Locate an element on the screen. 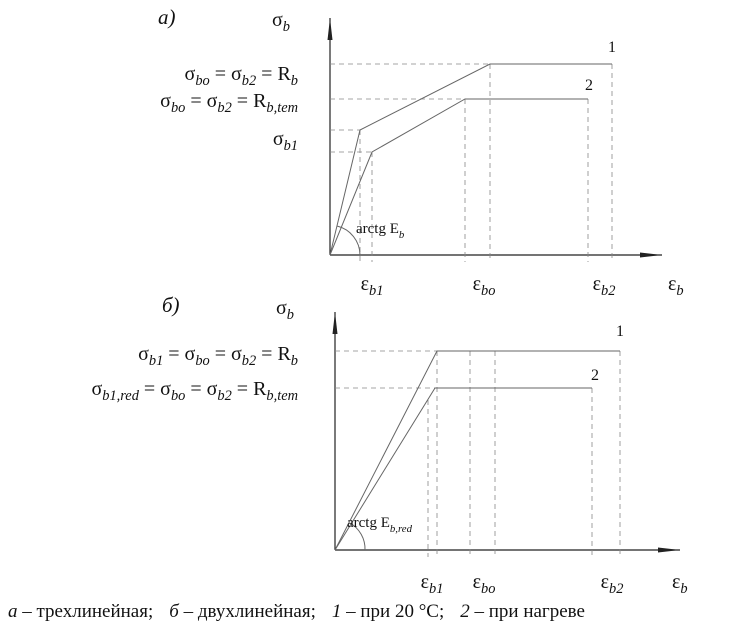 Image resolution: width=755 pixels, height=633 pixels. caption-key: б is located at coordinates (174, 611).